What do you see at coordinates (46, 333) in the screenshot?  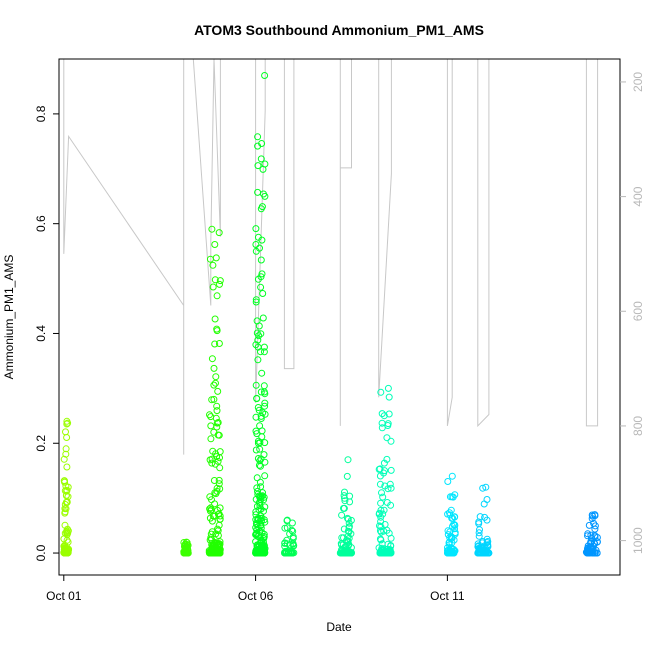 I see `y-axis: 0.0 0.2 0.4 0.6 0.8` at bounding box center [46, 333].